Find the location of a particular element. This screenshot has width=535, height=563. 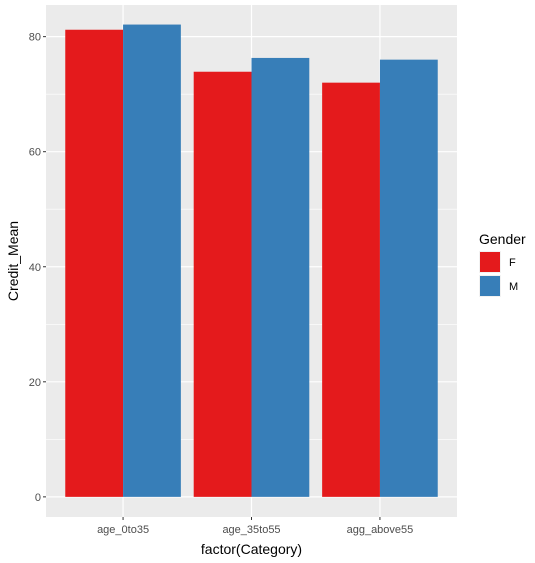

y-tick-label: 40 is located at coordinates (35, 268).